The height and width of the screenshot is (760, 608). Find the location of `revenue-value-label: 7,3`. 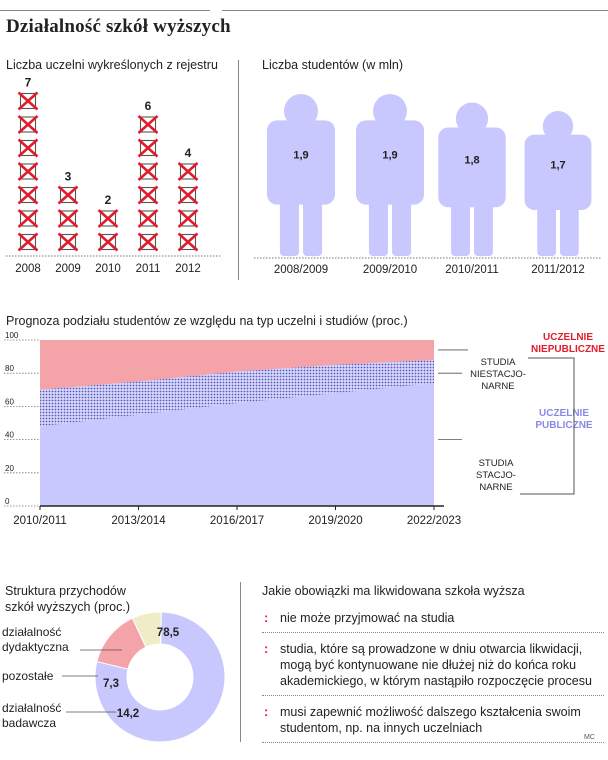

revenue-value-label: 7,3 is located at coordinates (111, 684).